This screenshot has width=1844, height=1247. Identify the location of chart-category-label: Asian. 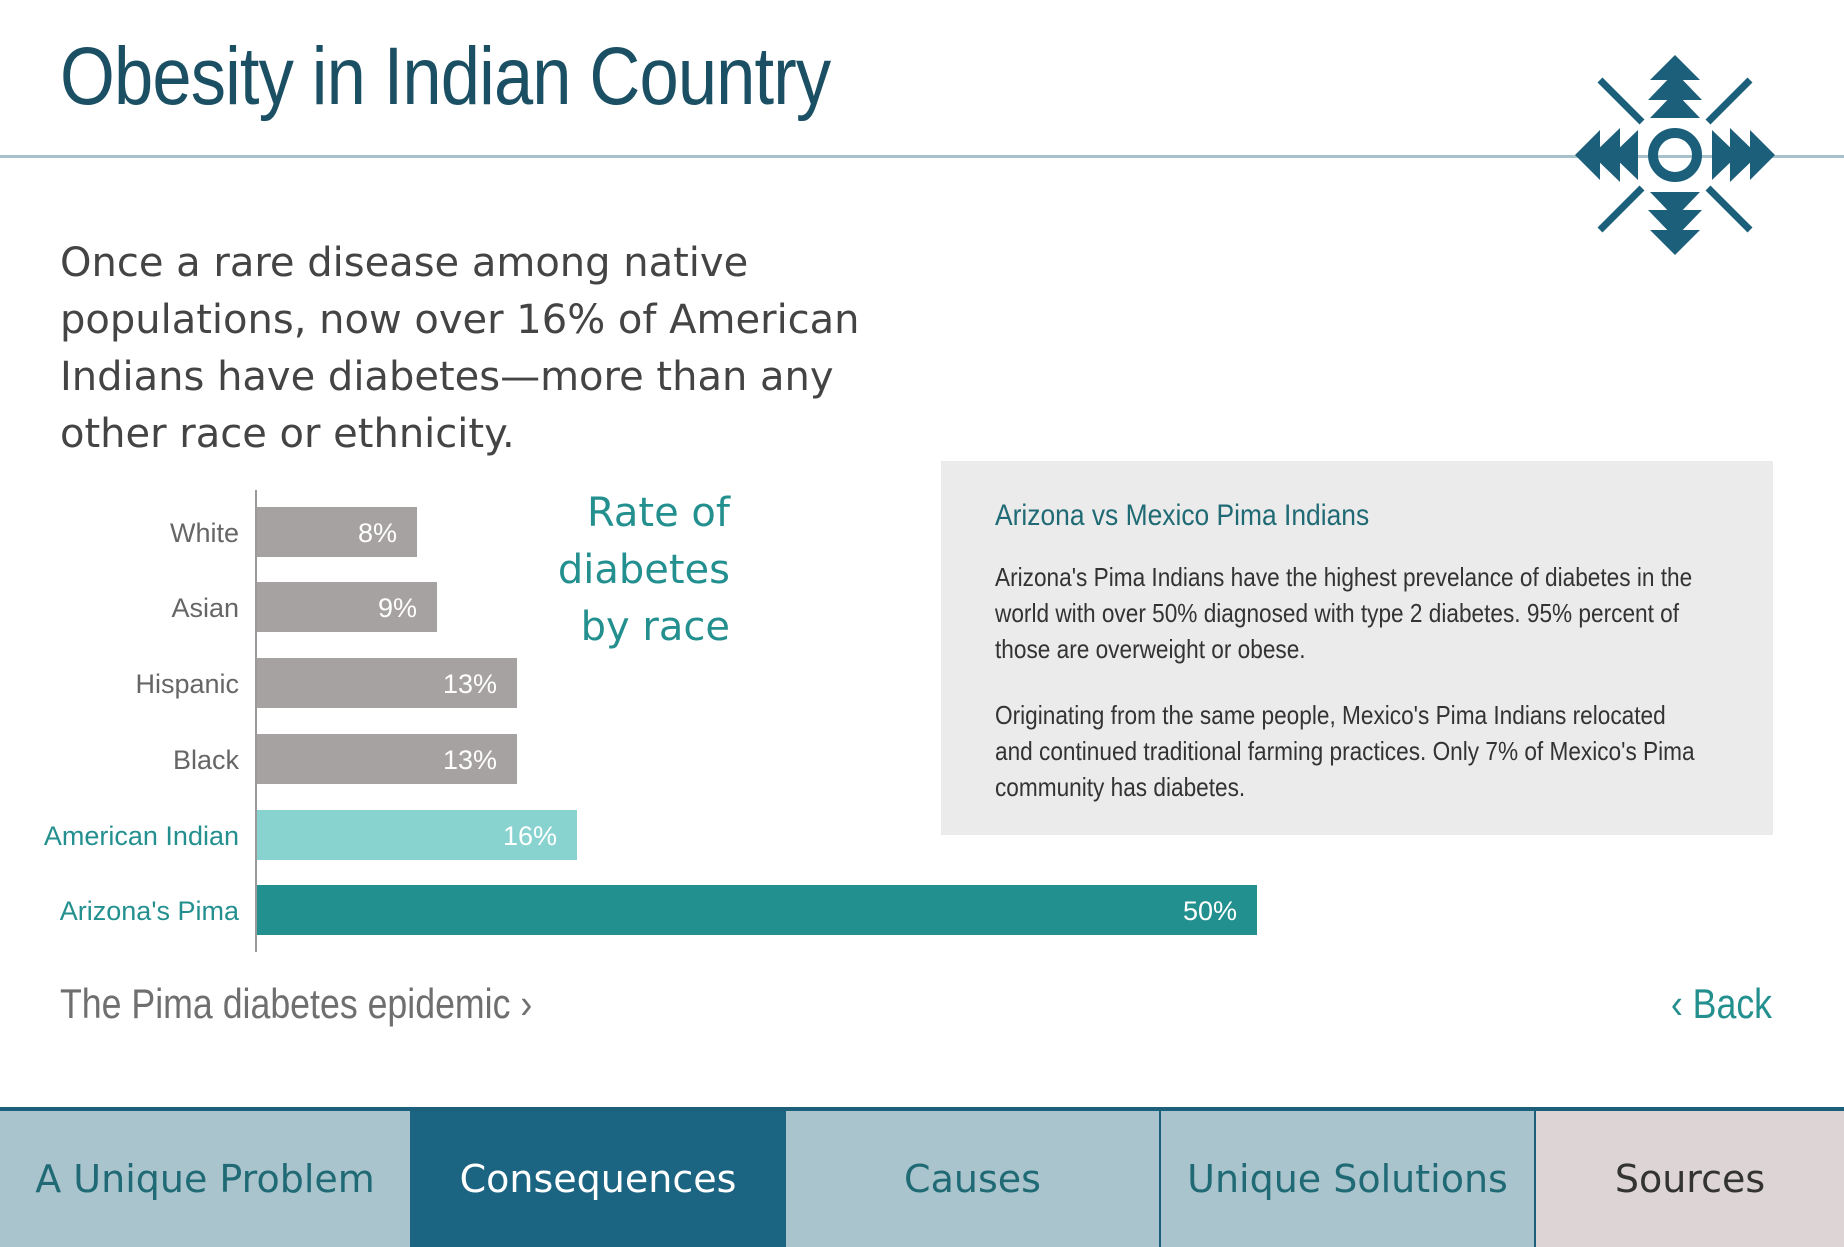
(205, 608).